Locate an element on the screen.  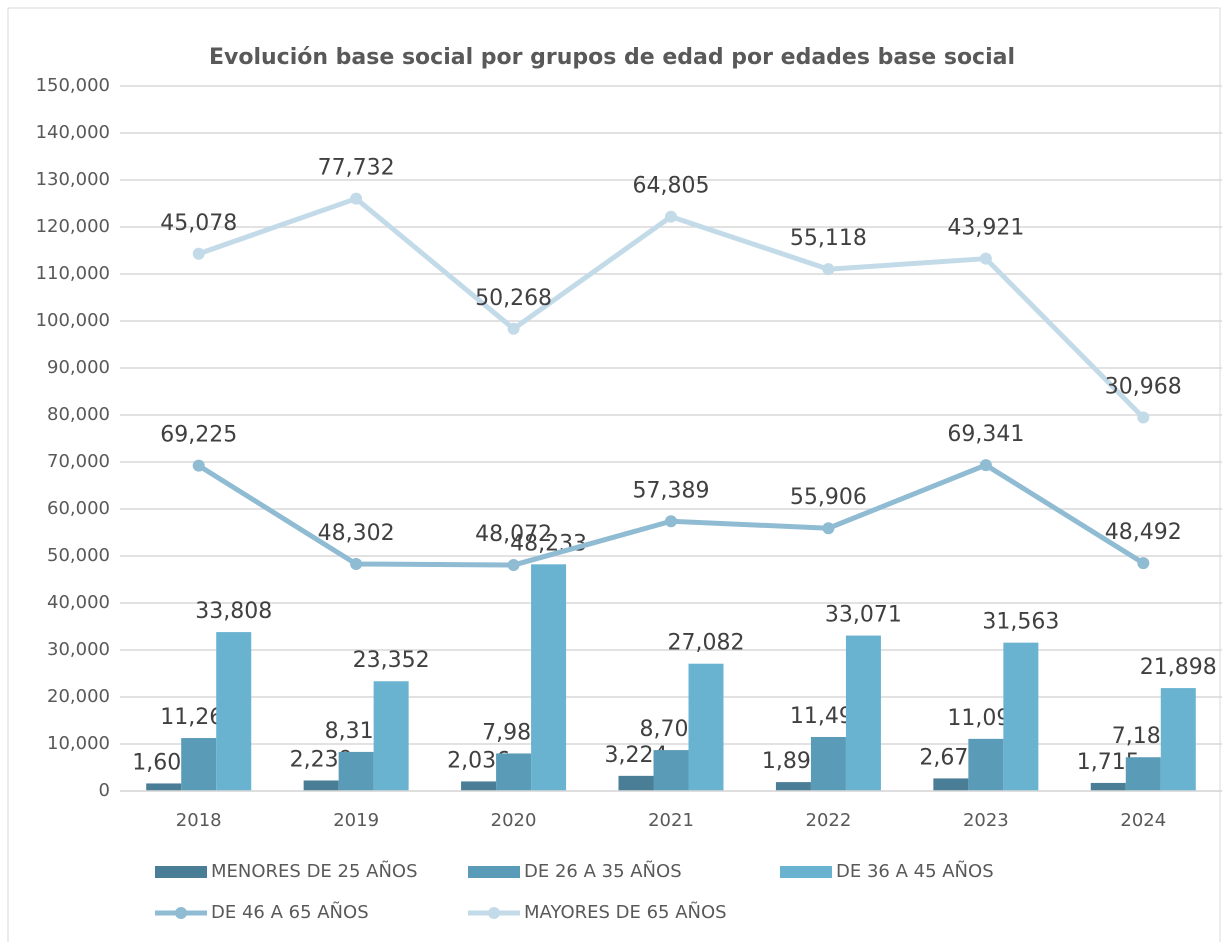
y-tick-label: 90,000 is located at coordinates (78, 367).